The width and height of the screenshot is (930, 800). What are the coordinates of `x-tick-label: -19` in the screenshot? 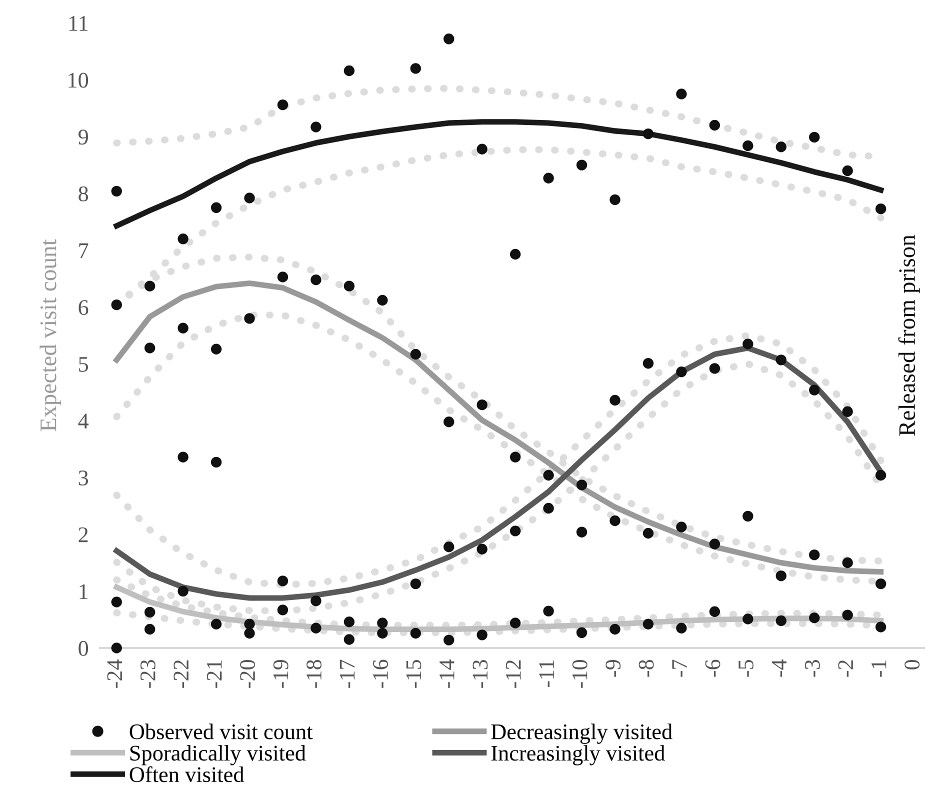 It's located at (280, 674).